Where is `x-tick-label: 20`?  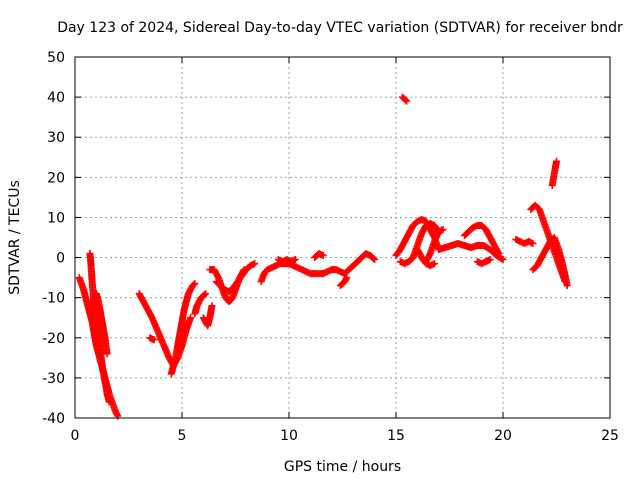 x-tick-label: 20 is located at coordinates (503, 436).